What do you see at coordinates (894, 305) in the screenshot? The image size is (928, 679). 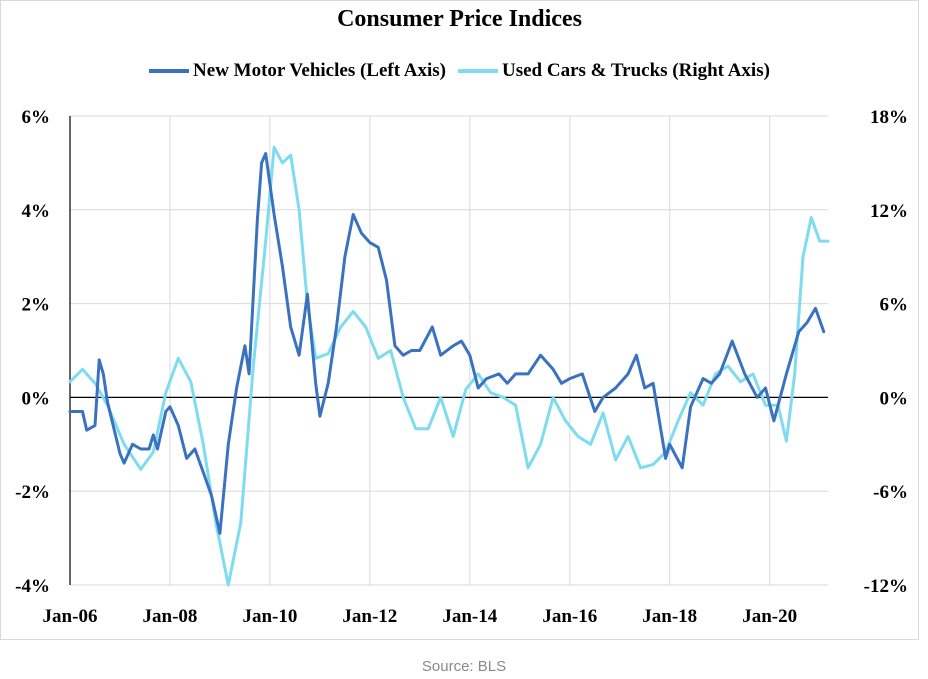 I see `y-right-tick-label: 6%` at bounding box center [894, 305].